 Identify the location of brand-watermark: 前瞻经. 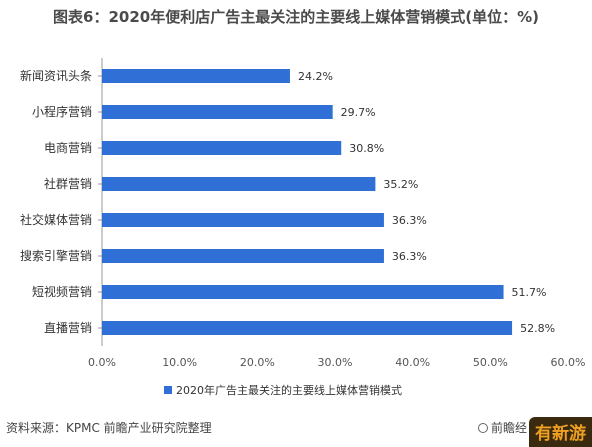
(502, 427).